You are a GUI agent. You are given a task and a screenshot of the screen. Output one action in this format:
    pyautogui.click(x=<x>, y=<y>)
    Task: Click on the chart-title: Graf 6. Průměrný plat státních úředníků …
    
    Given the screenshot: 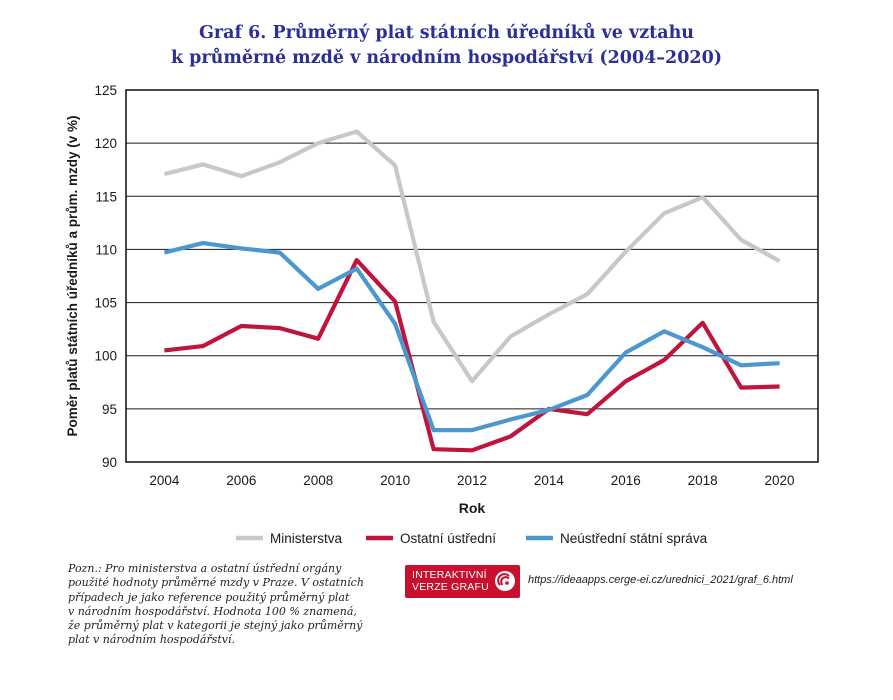 What is the action you would take?
    pyautogui.click(x=446, y=46)
    